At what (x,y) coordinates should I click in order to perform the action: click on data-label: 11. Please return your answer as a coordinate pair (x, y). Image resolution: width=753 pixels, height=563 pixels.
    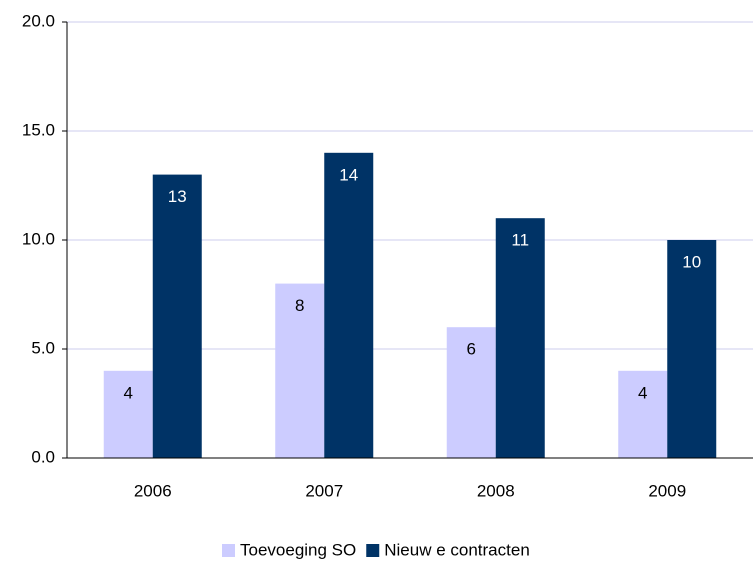
    Looking at the image, I should click on (520, 240).